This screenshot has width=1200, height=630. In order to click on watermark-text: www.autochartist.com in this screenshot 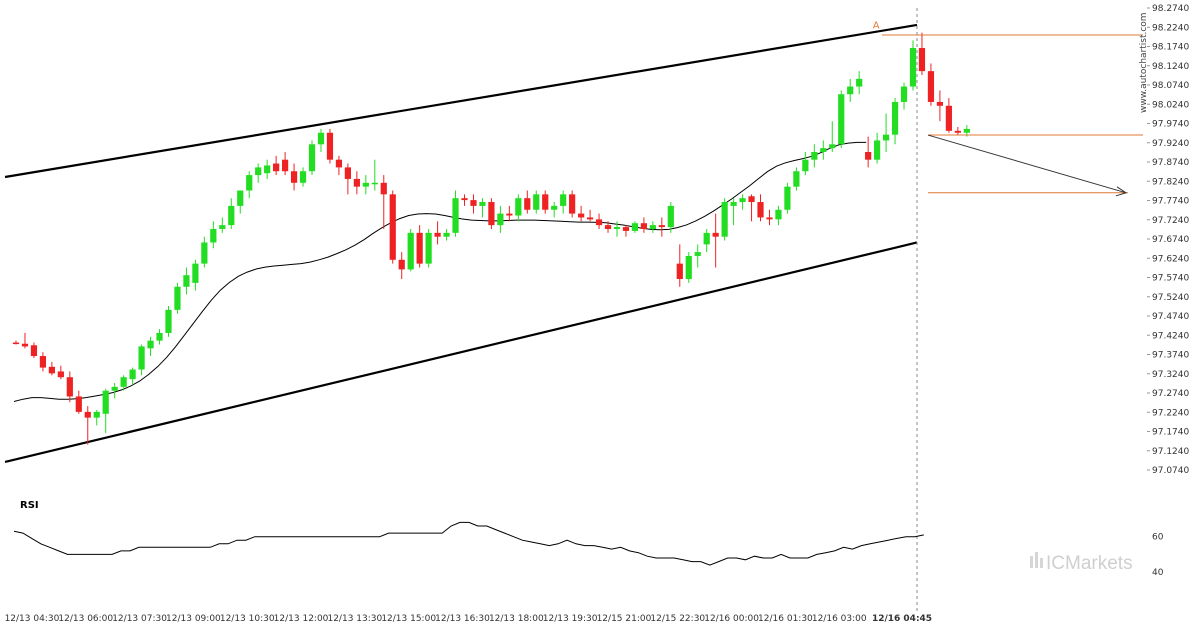, I will do `click(1144, 62)`.